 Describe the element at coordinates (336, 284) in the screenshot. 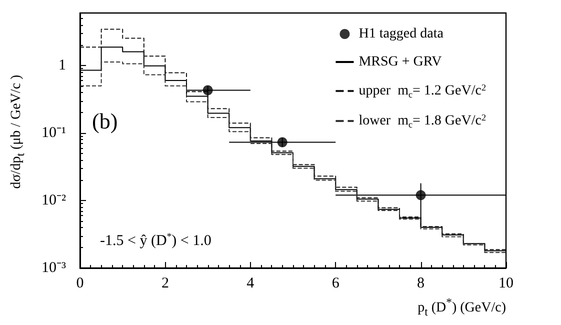

I see `x-tick-label: 6` at that location.